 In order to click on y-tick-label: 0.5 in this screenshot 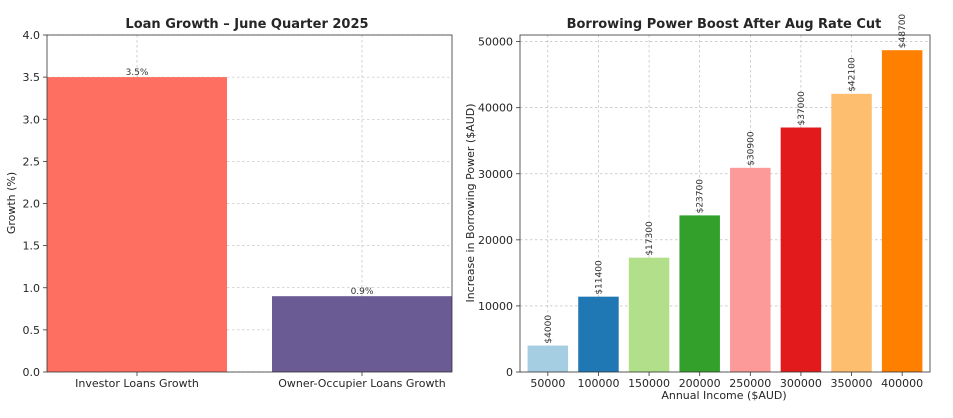, I will do `click(32, 330)`.